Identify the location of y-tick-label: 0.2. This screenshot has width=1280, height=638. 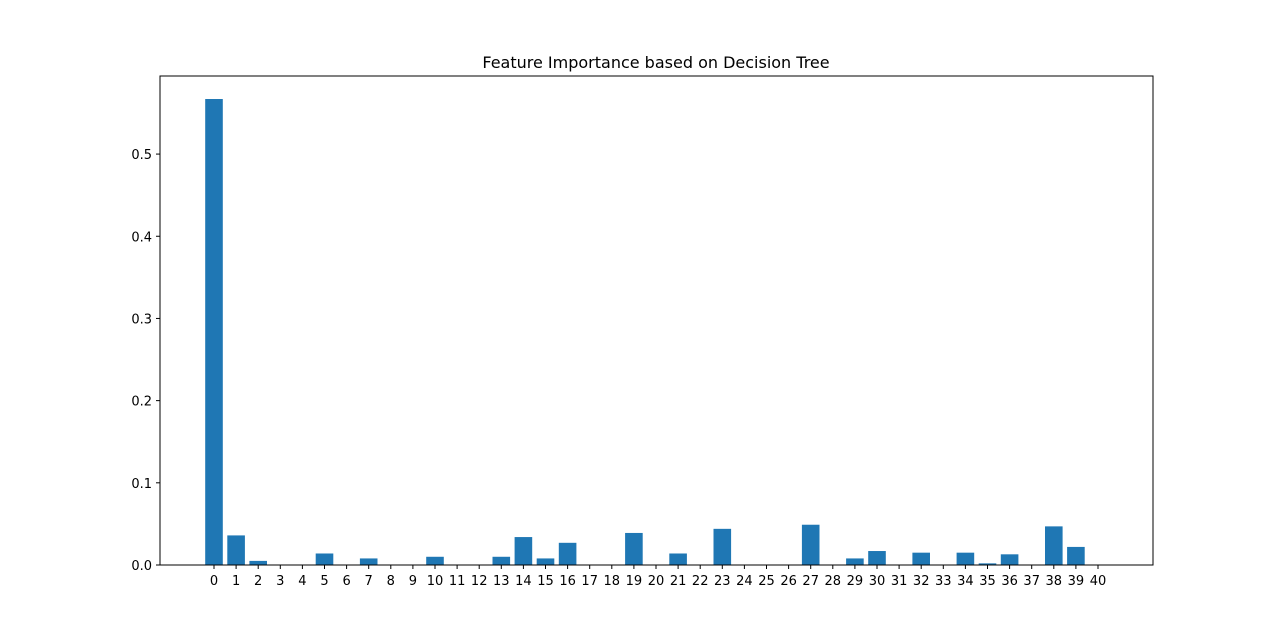
(141, 402).